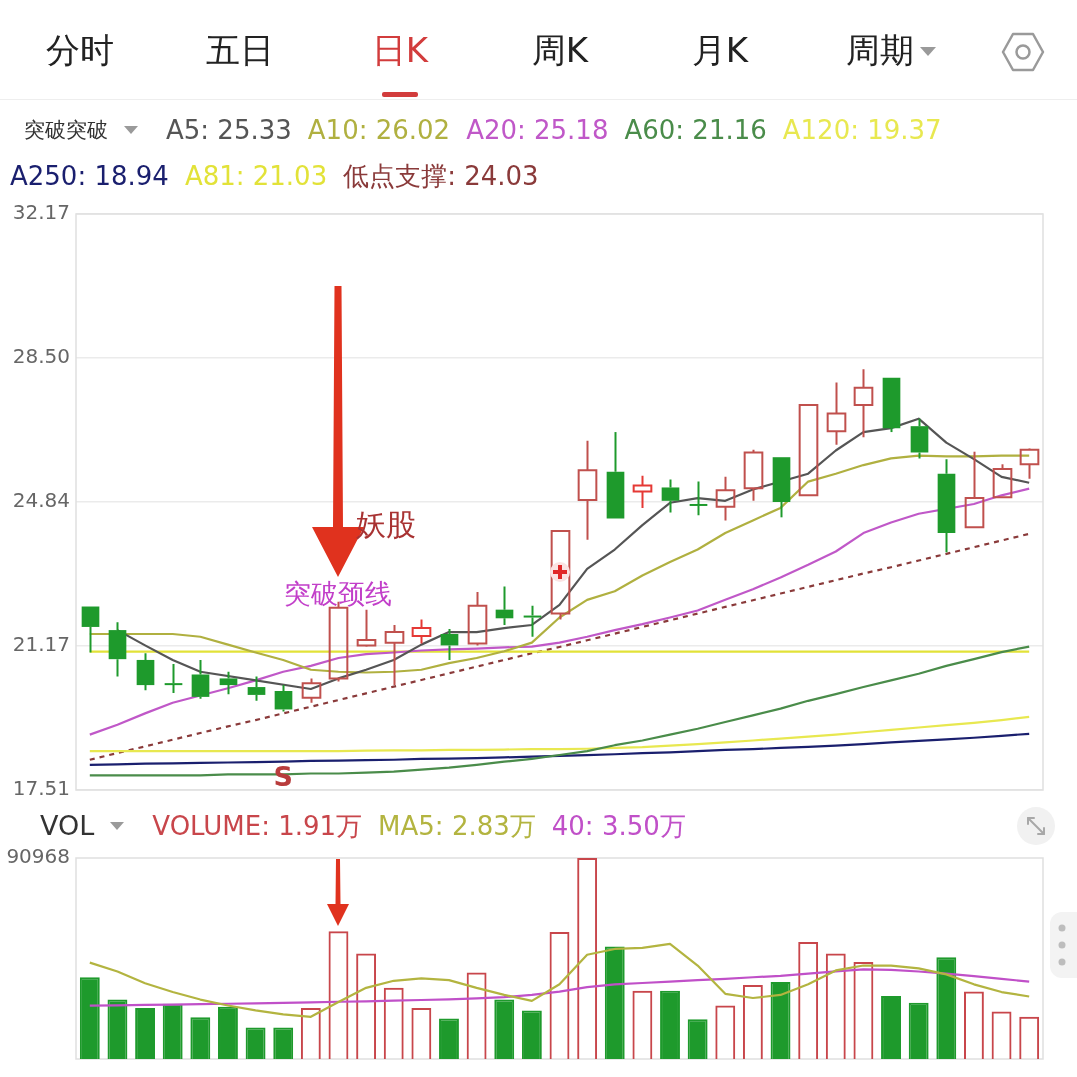 The height and width of the screenshot is (1077, 1077). I want to click on y-tick-label: 90968, so click(38, 856).